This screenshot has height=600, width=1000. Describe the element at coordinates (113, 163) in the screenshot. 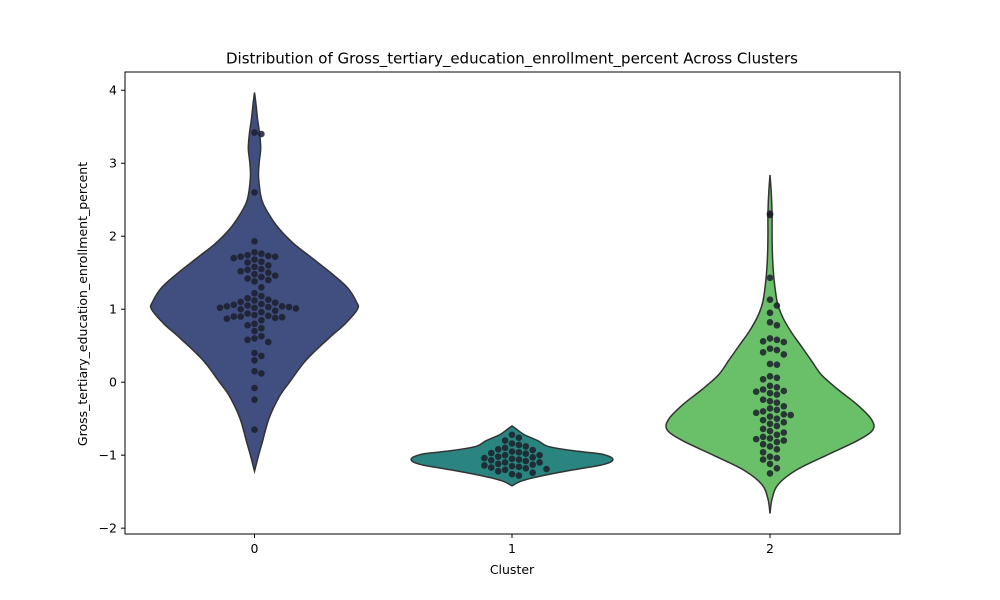

I see `y-tick-label-3: 3` at that location.